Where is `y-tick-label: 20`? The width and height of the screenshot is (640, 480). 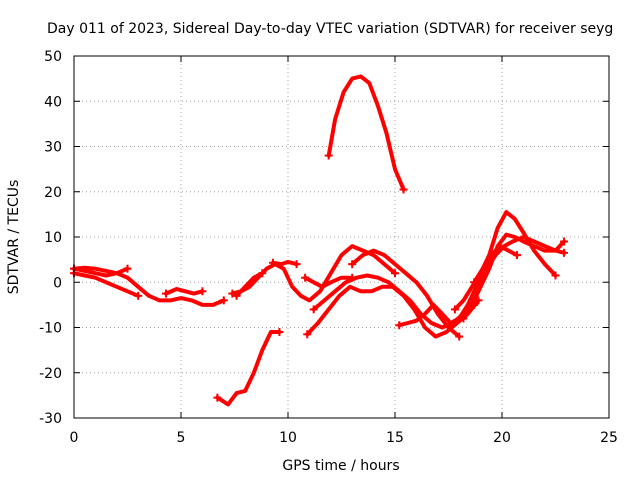 y-tick-label: 20 is located at coordinates (53, 193).